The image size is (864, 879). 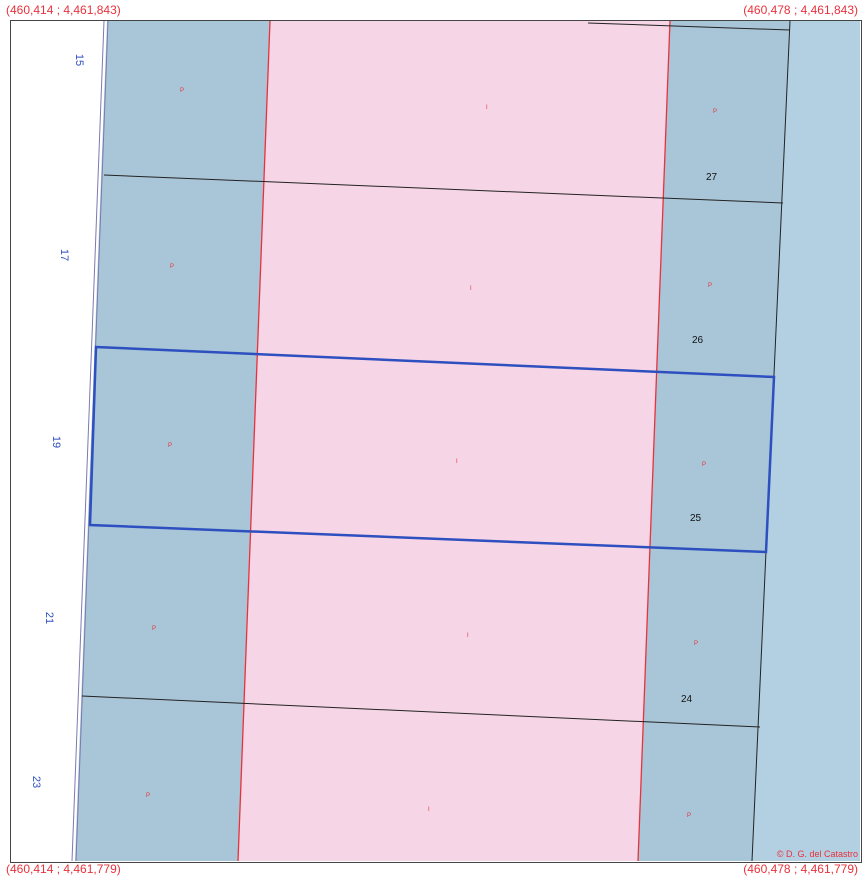 What do you see at coordinates (712, 177) in the screenshot?
I see `parcel-number: 27` at bounding box center [712, 177].